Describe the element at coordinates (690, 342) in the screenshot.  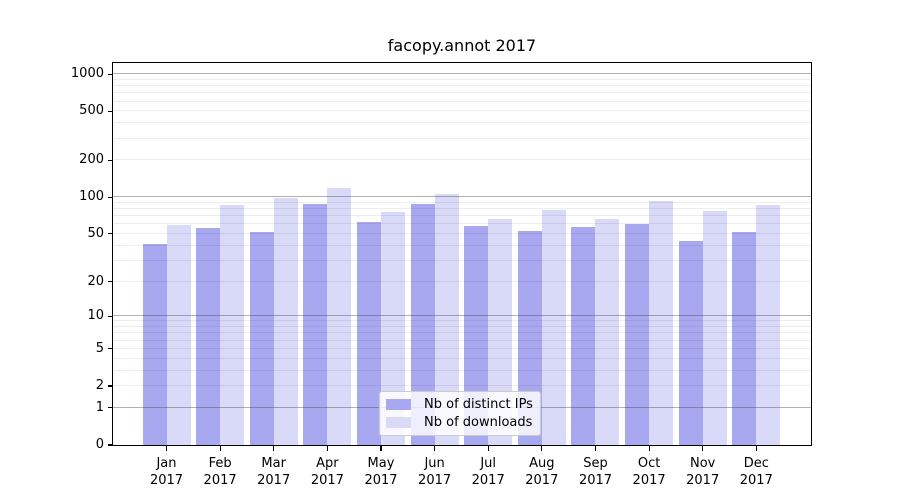
I see `bar-series0-nov` at that location.